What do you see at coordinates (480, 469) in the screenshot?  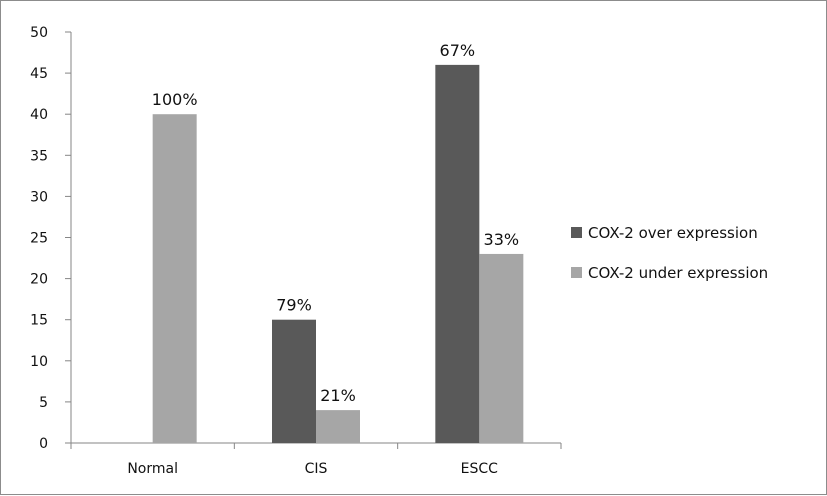 I see `x-tick-label: ESCC` at bounding box center [480, 469].